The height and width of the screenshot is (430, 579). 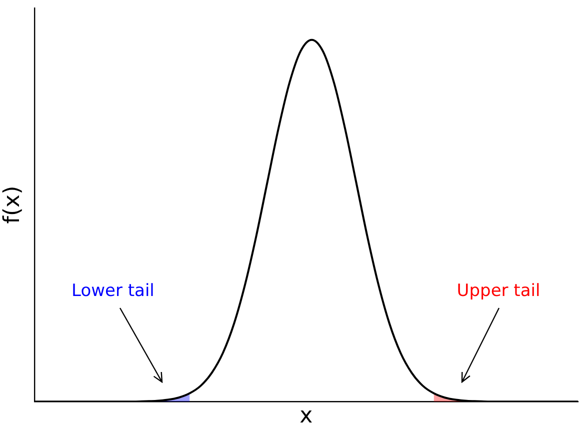 I want to click on x-axis-title: x, so click(x=306, y=416).